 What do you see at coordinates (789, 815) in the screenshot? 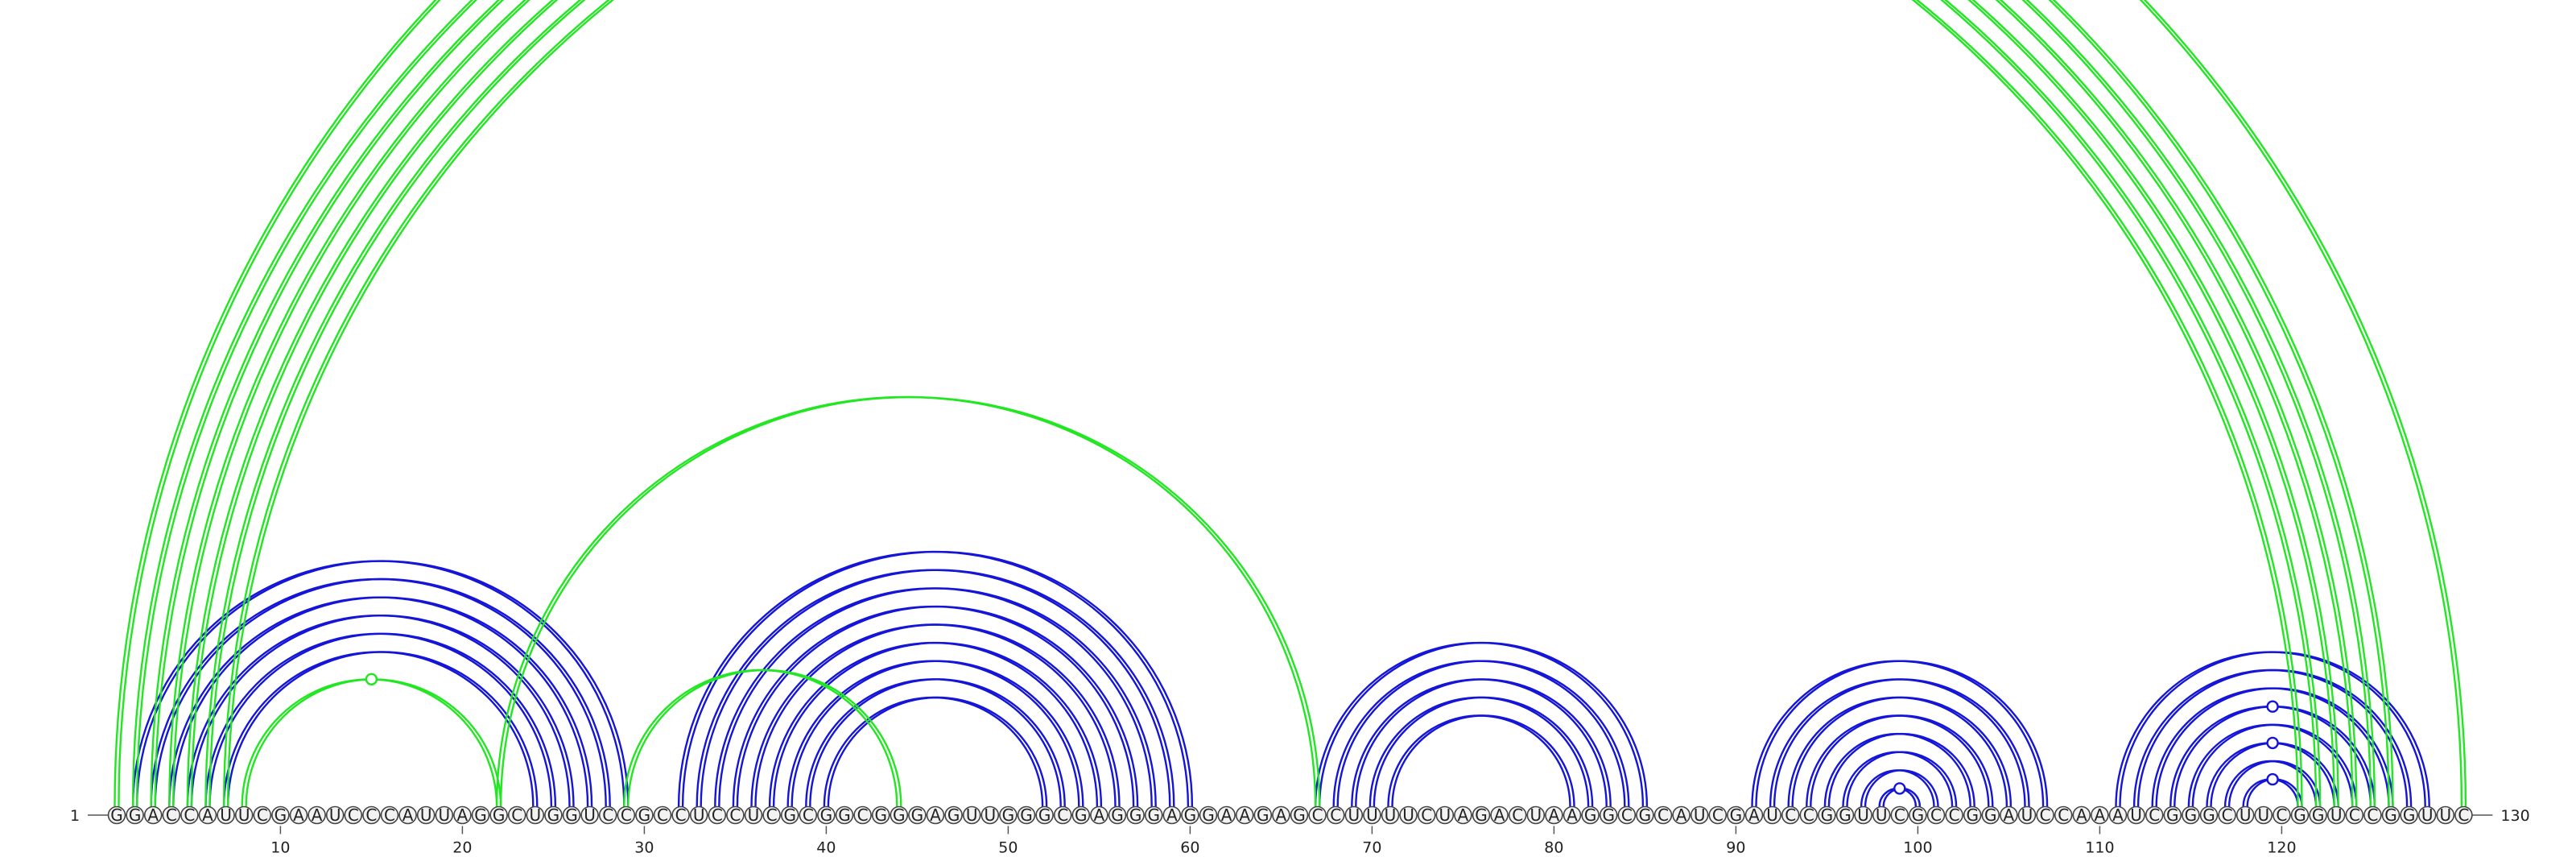
I see `nucleotide-38: G` at bounding box center [789, 815].